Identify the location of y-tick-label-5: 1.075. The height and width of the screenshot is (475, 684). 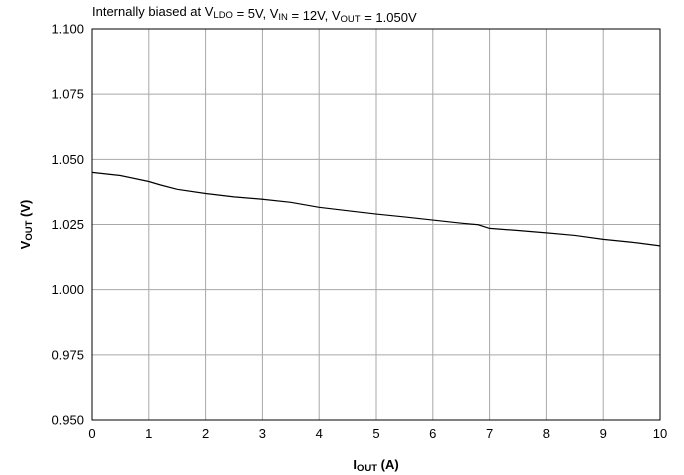
(67, 94).